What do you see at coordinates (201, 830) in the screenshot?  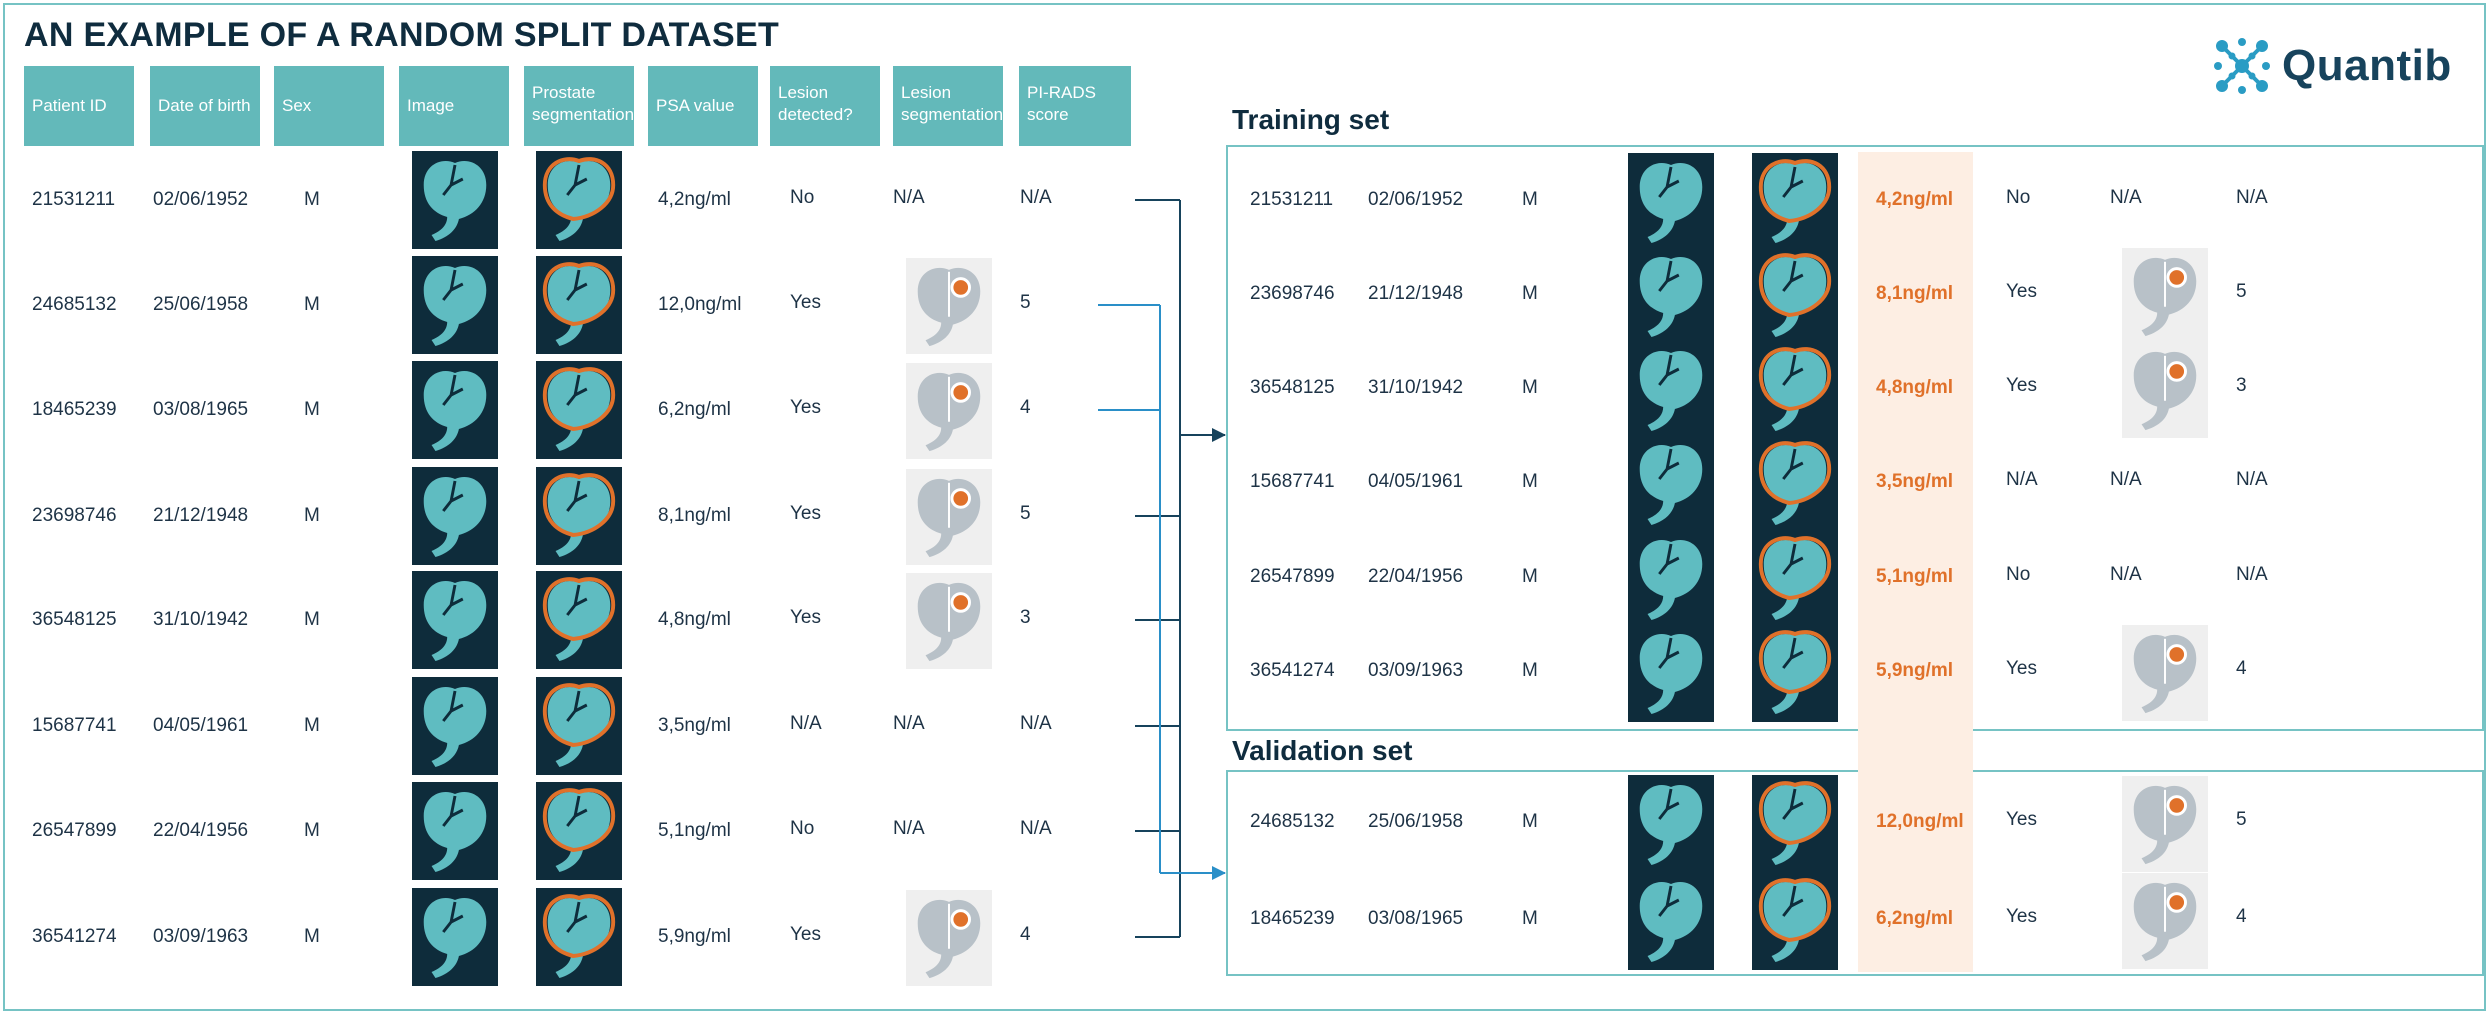 I see `date-of-birth-cell: 22/04/1956` at bounding box center [201, 830].